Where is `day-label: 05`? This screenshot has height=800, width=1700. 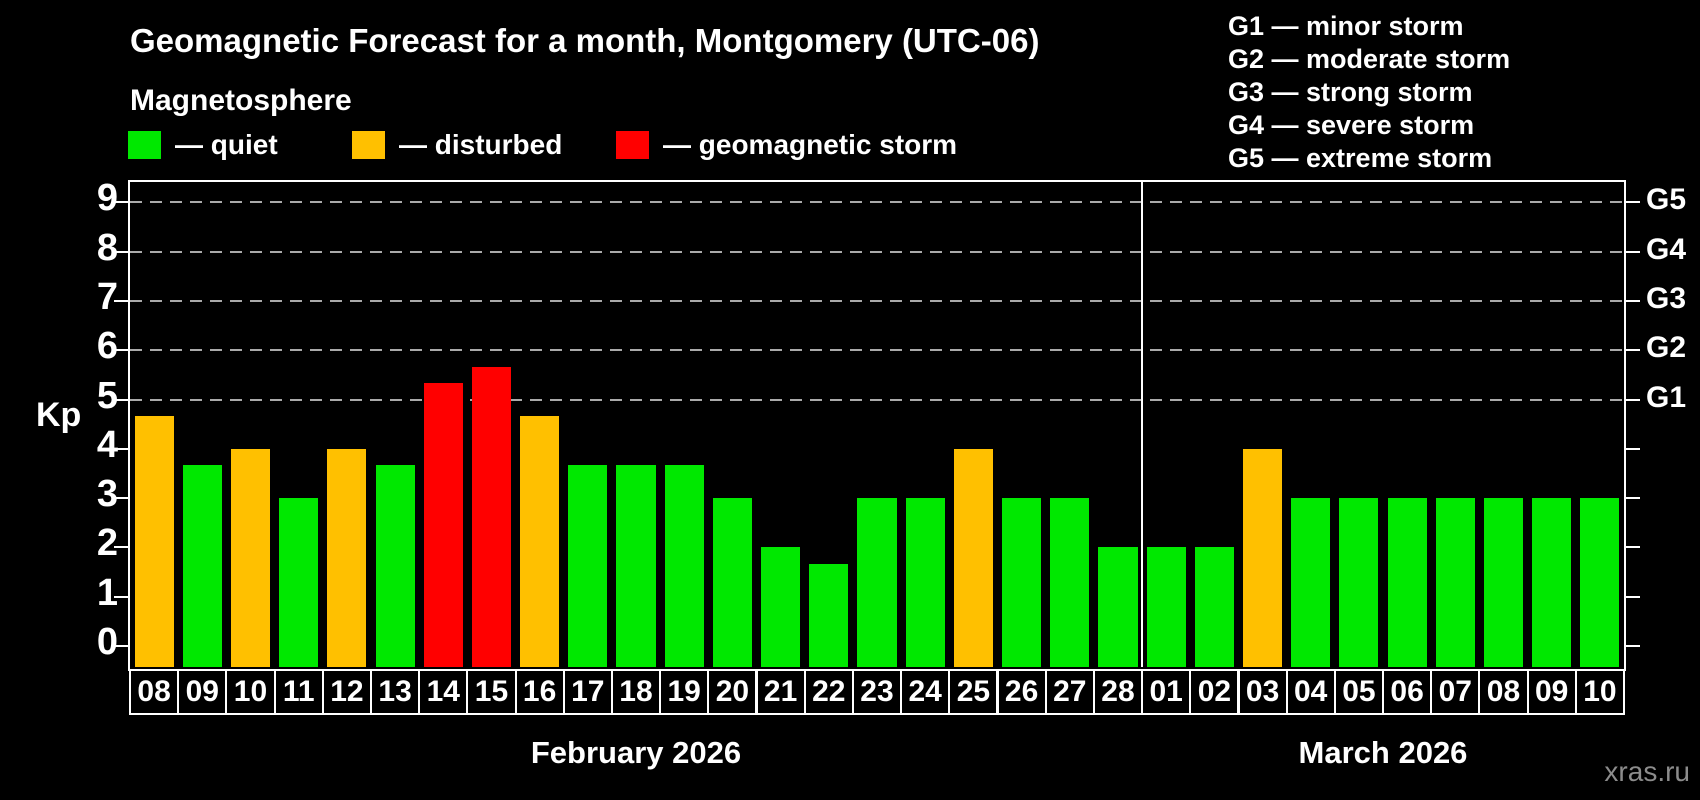
day-label: 05 is located at coordinates (1358, 692).